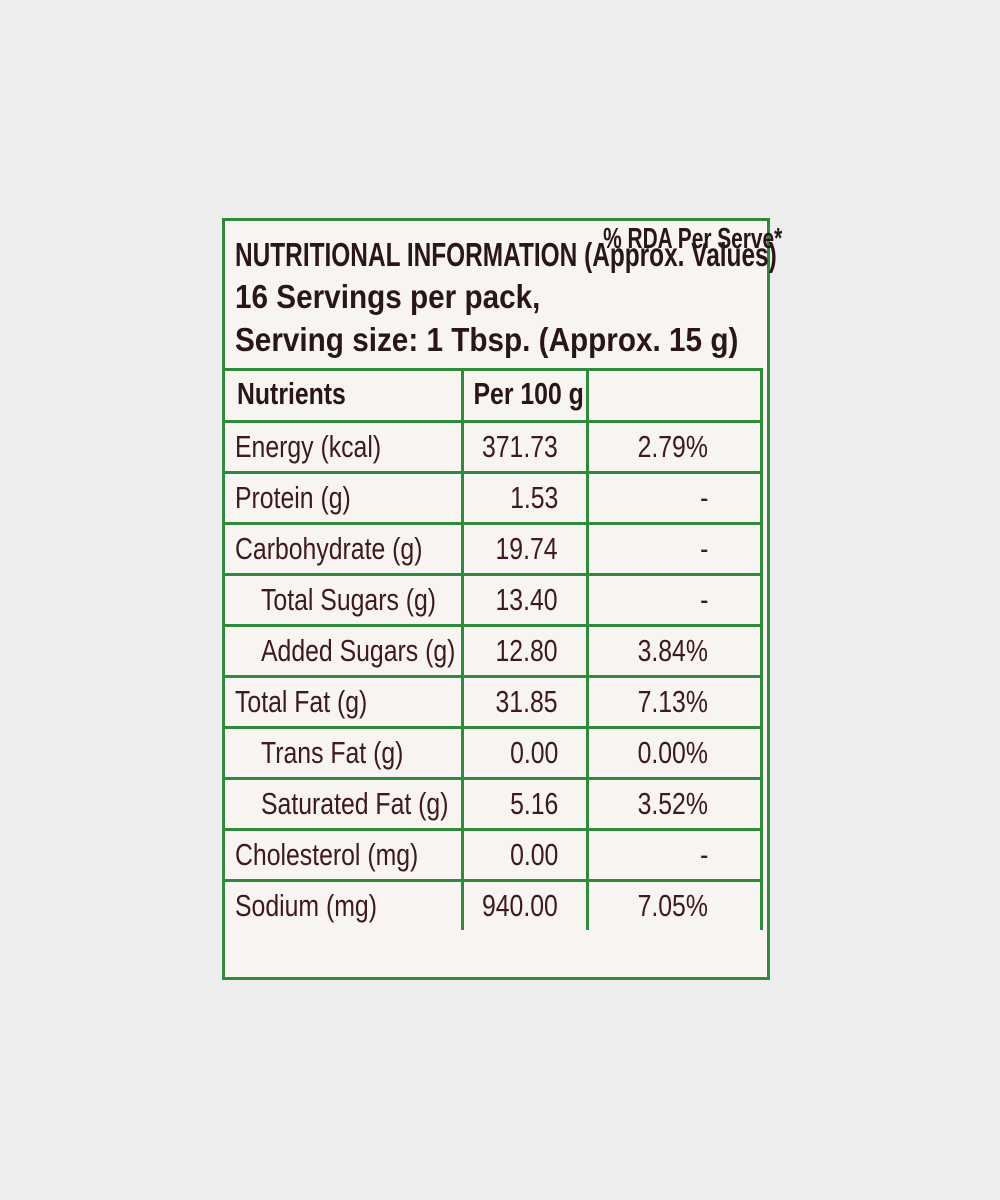 The image size is (1000, 1200). I want to click on nutrient-name: Saturated Fat (g), so click(355, 803).